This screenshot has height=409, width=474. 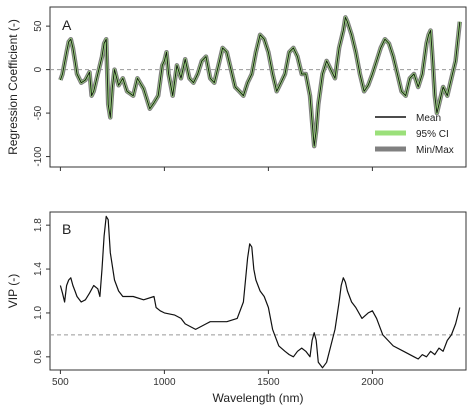 I want to click on panel-a-letter: A, so click(x=67, y=25).